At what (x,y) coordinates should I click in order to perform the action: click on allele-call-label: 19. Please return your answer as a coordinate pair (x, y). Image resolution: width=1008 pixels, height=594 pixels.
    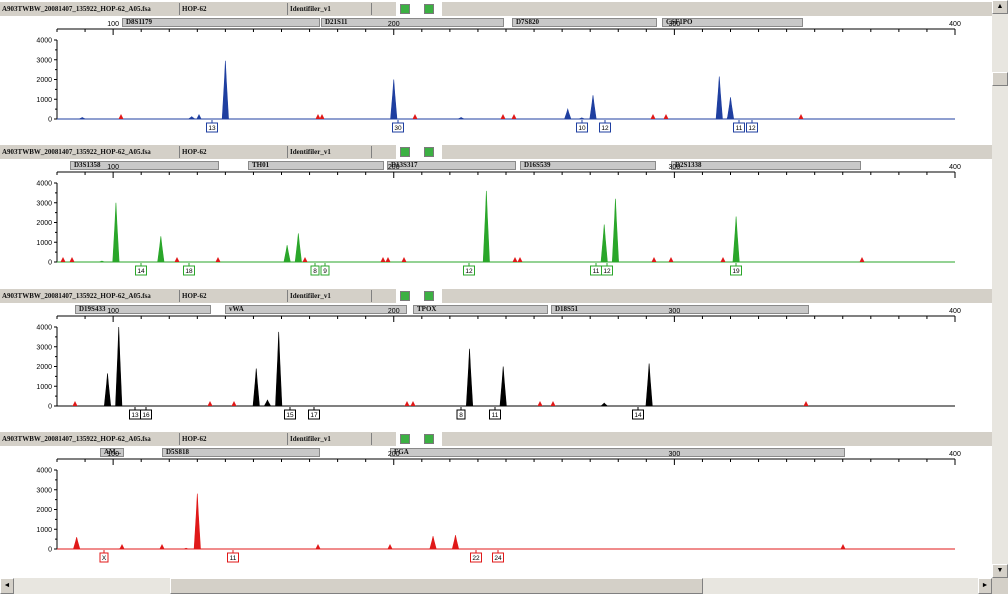
    Looking at the image, I should click on (736, 271).